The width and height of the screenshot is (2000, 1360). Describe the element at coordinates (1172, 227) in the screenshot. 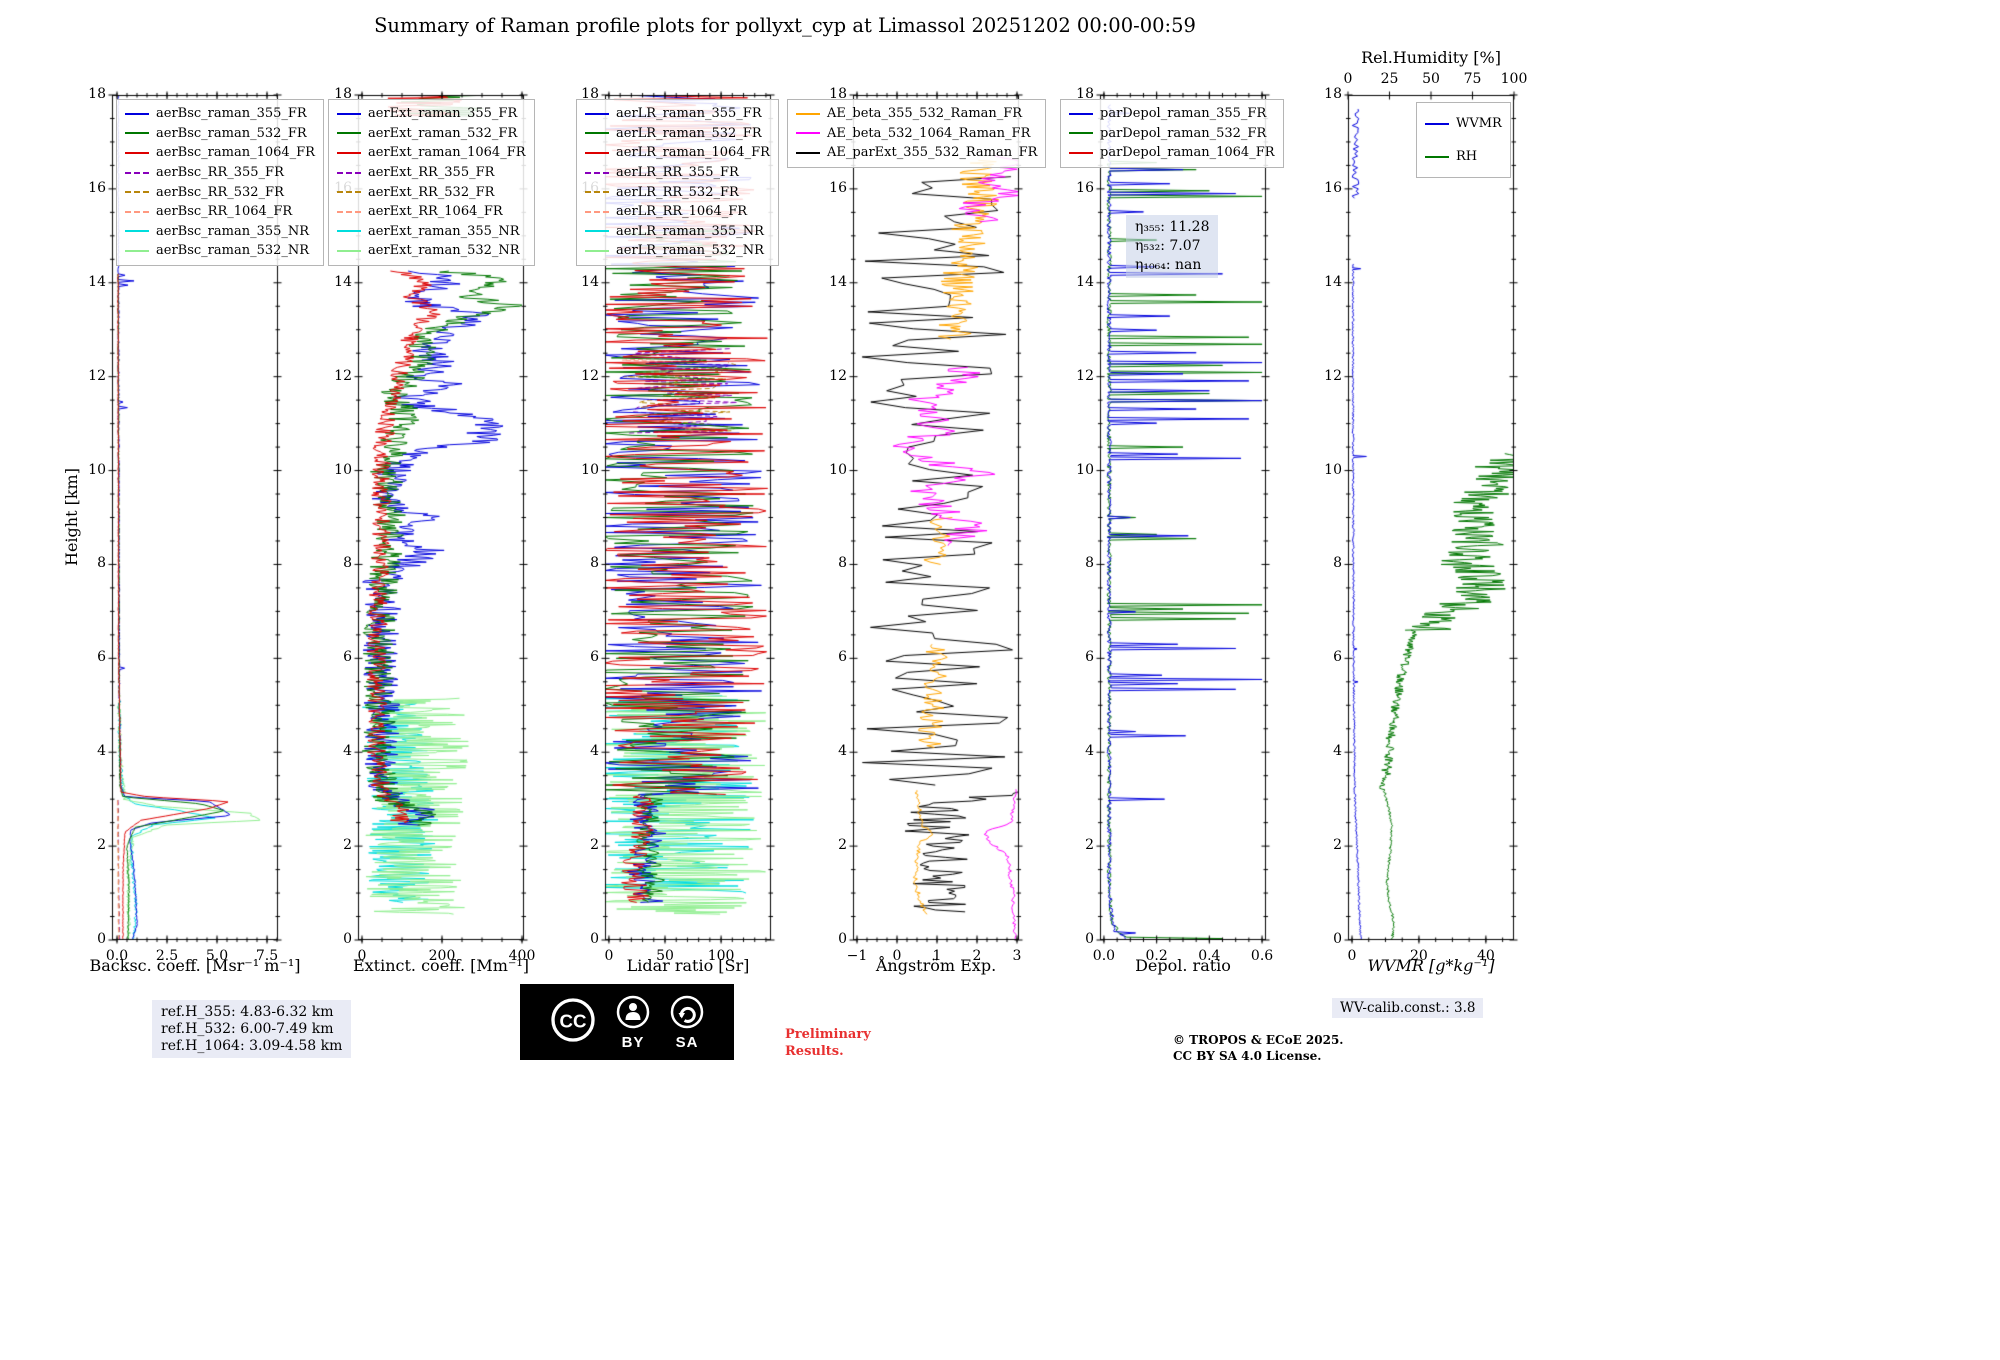

I see `eta-355: η₃₅₅: 11.28` at that location.